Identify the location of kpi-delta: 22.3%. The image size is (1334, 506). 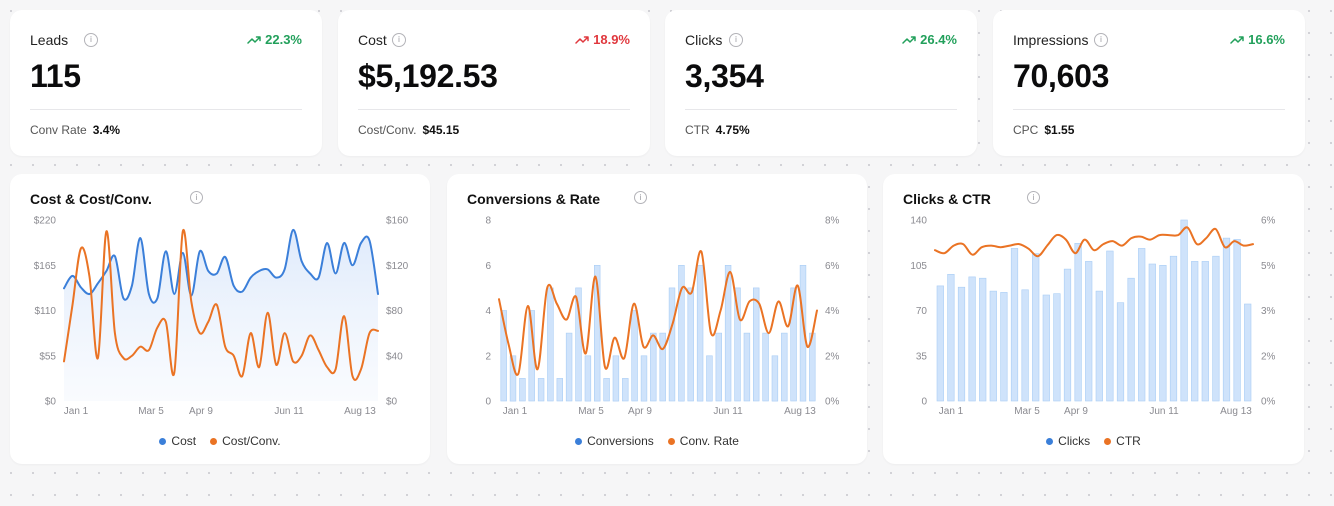
(274, 39).